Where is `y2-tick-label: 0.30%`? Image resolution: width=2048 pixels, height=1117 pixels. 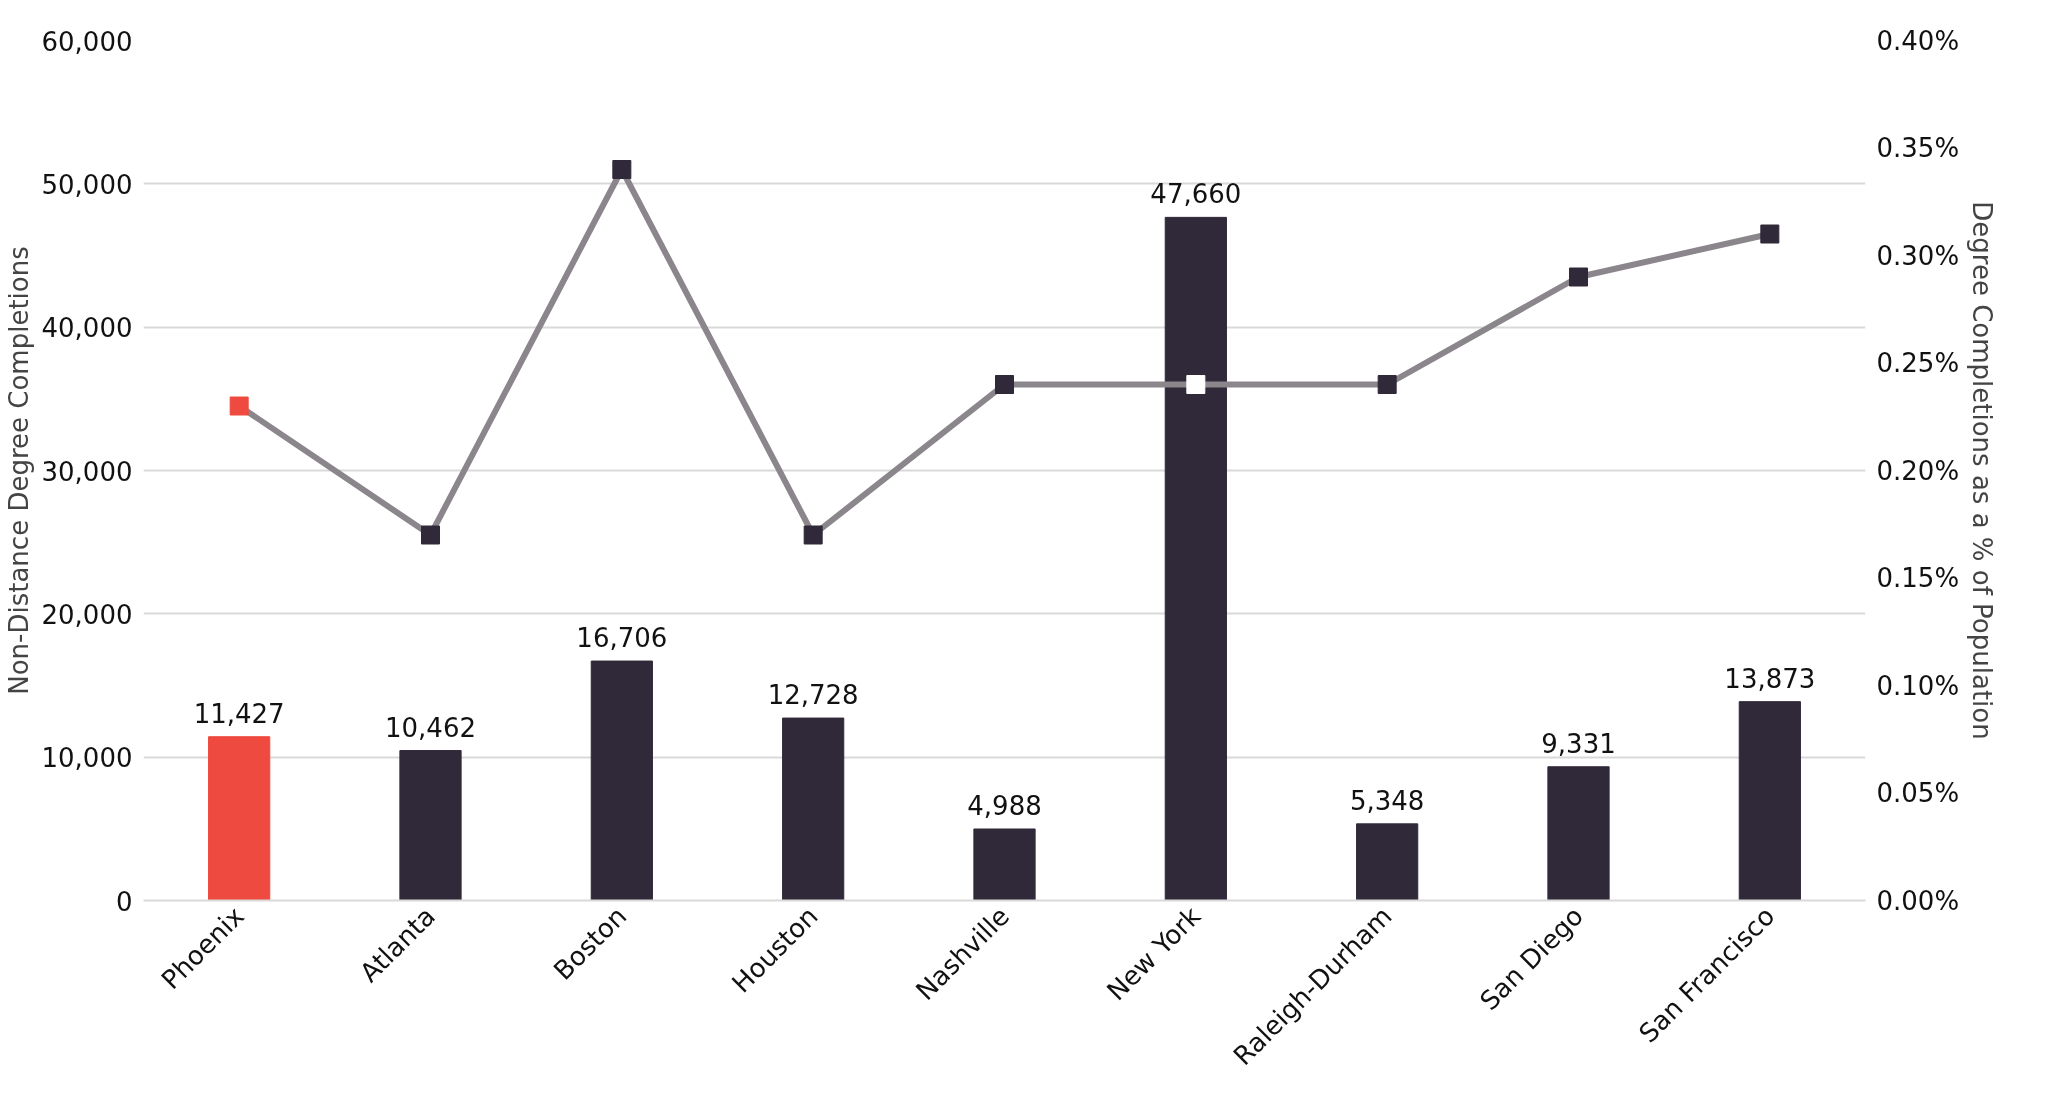 y2-tick-label: 0.30% is located at coordinates (1918, 255).